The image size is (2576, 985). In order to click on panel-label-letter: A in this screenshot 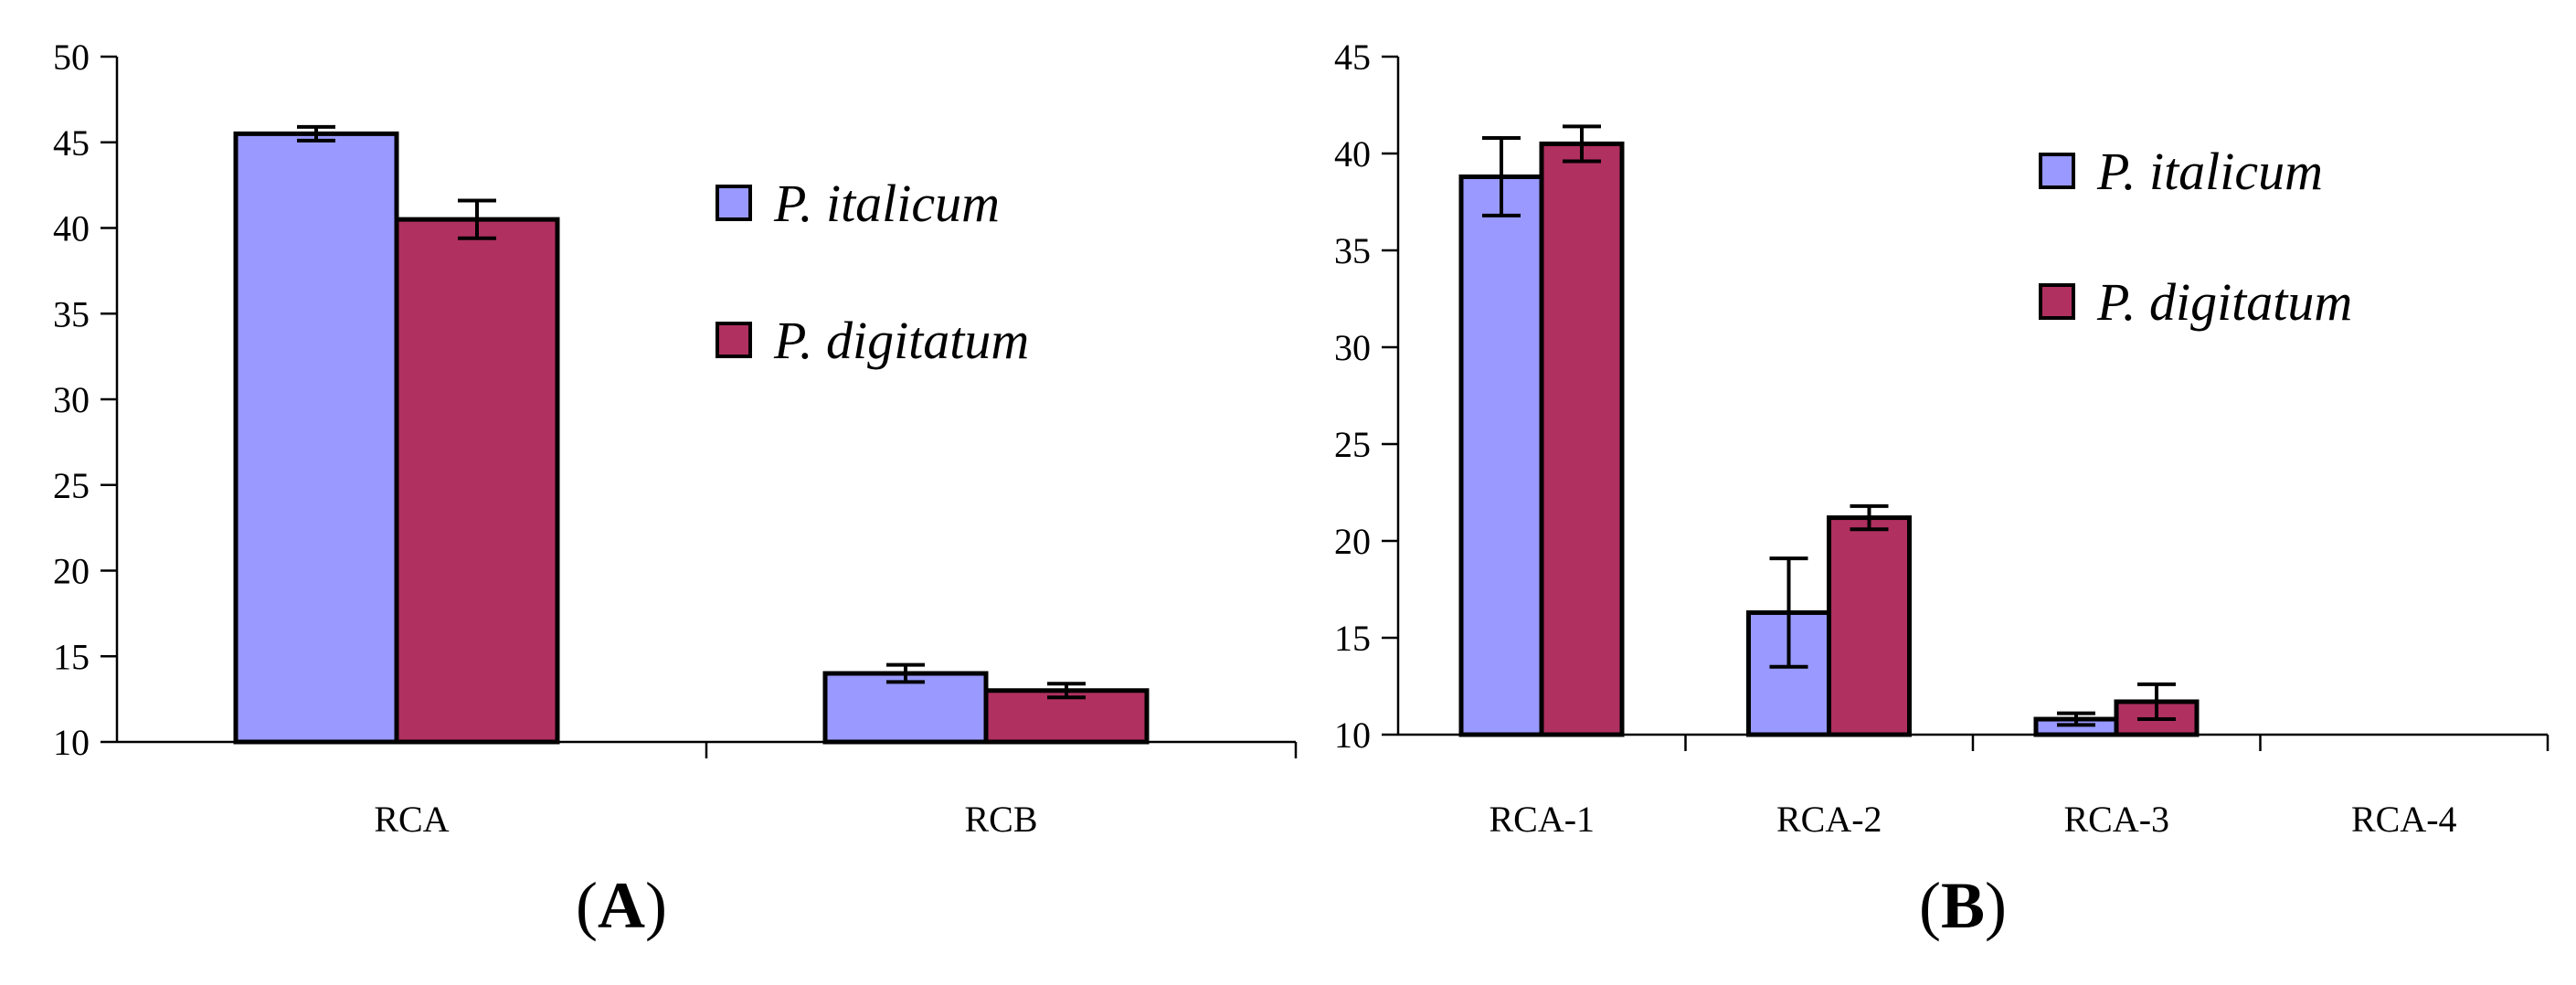, I will do `click(621, 905)`.